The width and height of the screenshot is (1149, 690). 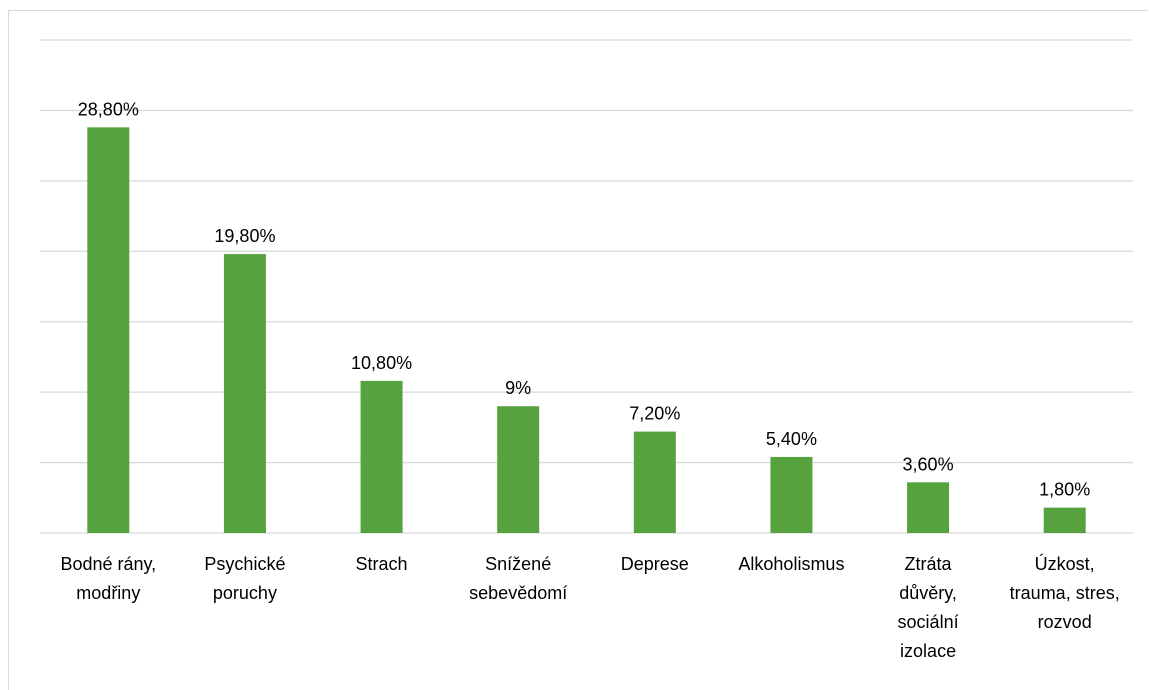 I want to click on data-label: 28,80%, so click(x=108, y=109).